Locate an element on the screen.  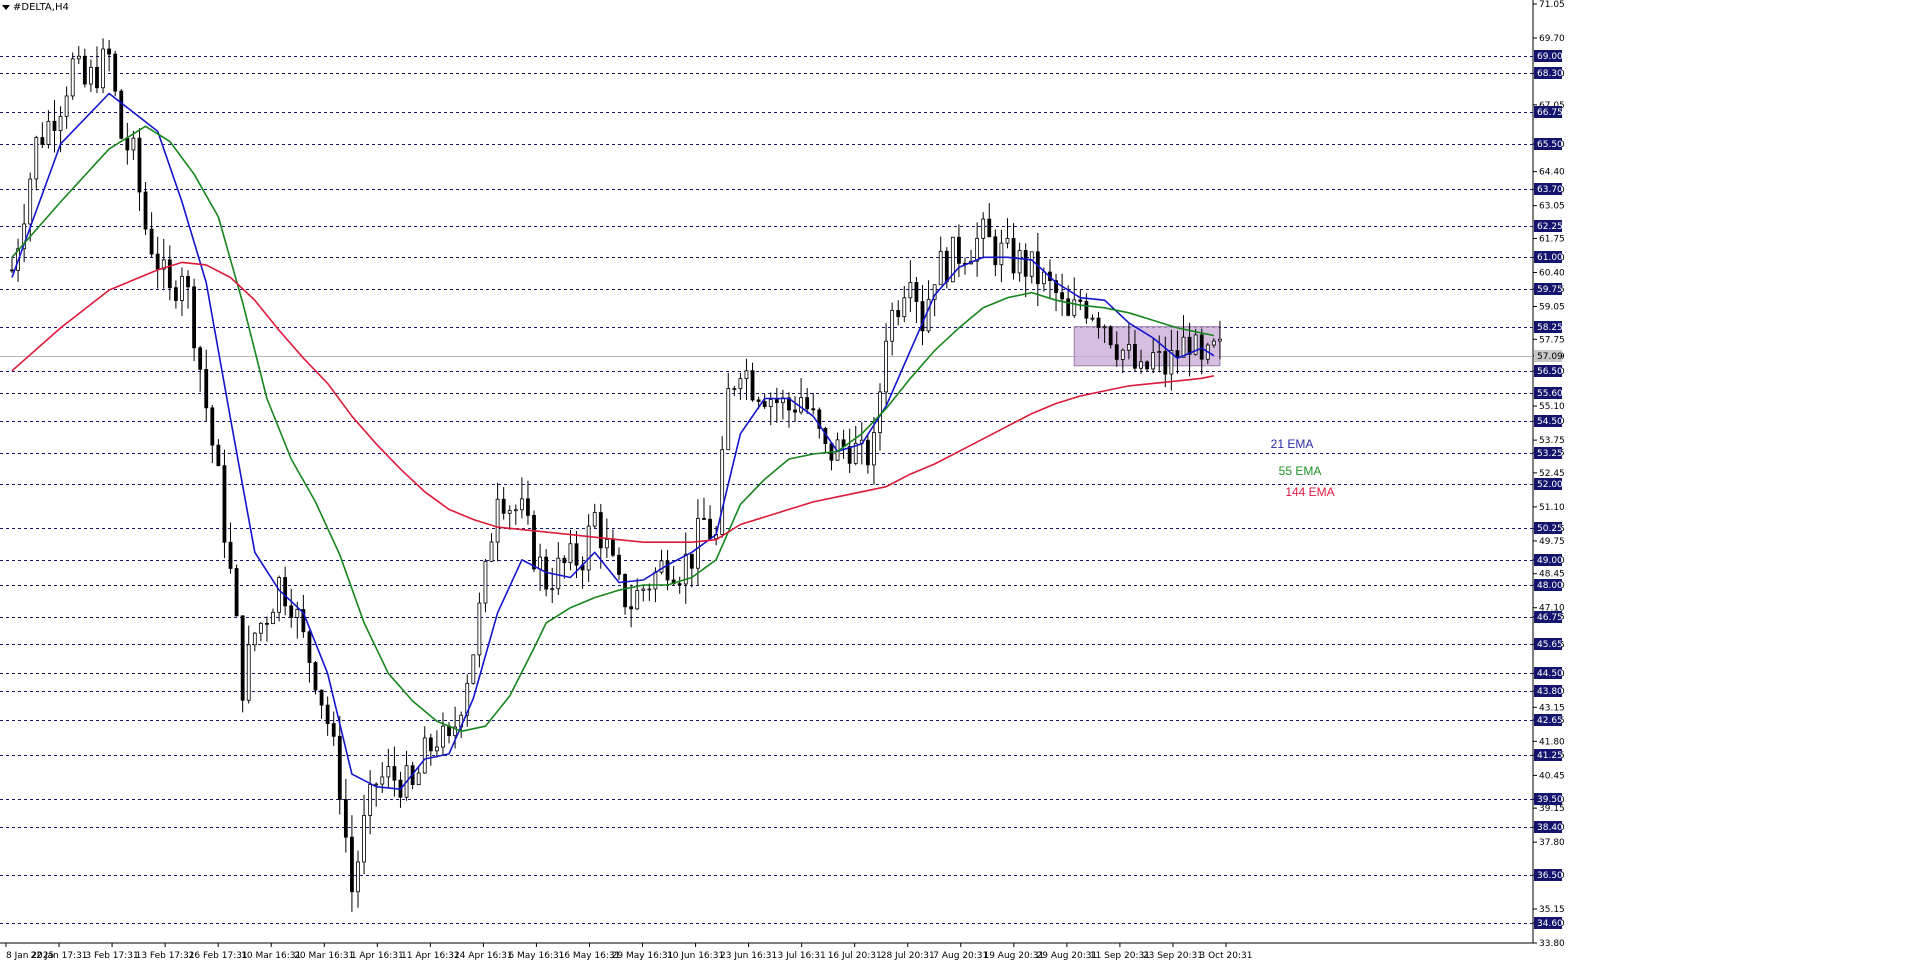
time-tick-label: 16 May 16:31 is located at coordinates (590, 956).